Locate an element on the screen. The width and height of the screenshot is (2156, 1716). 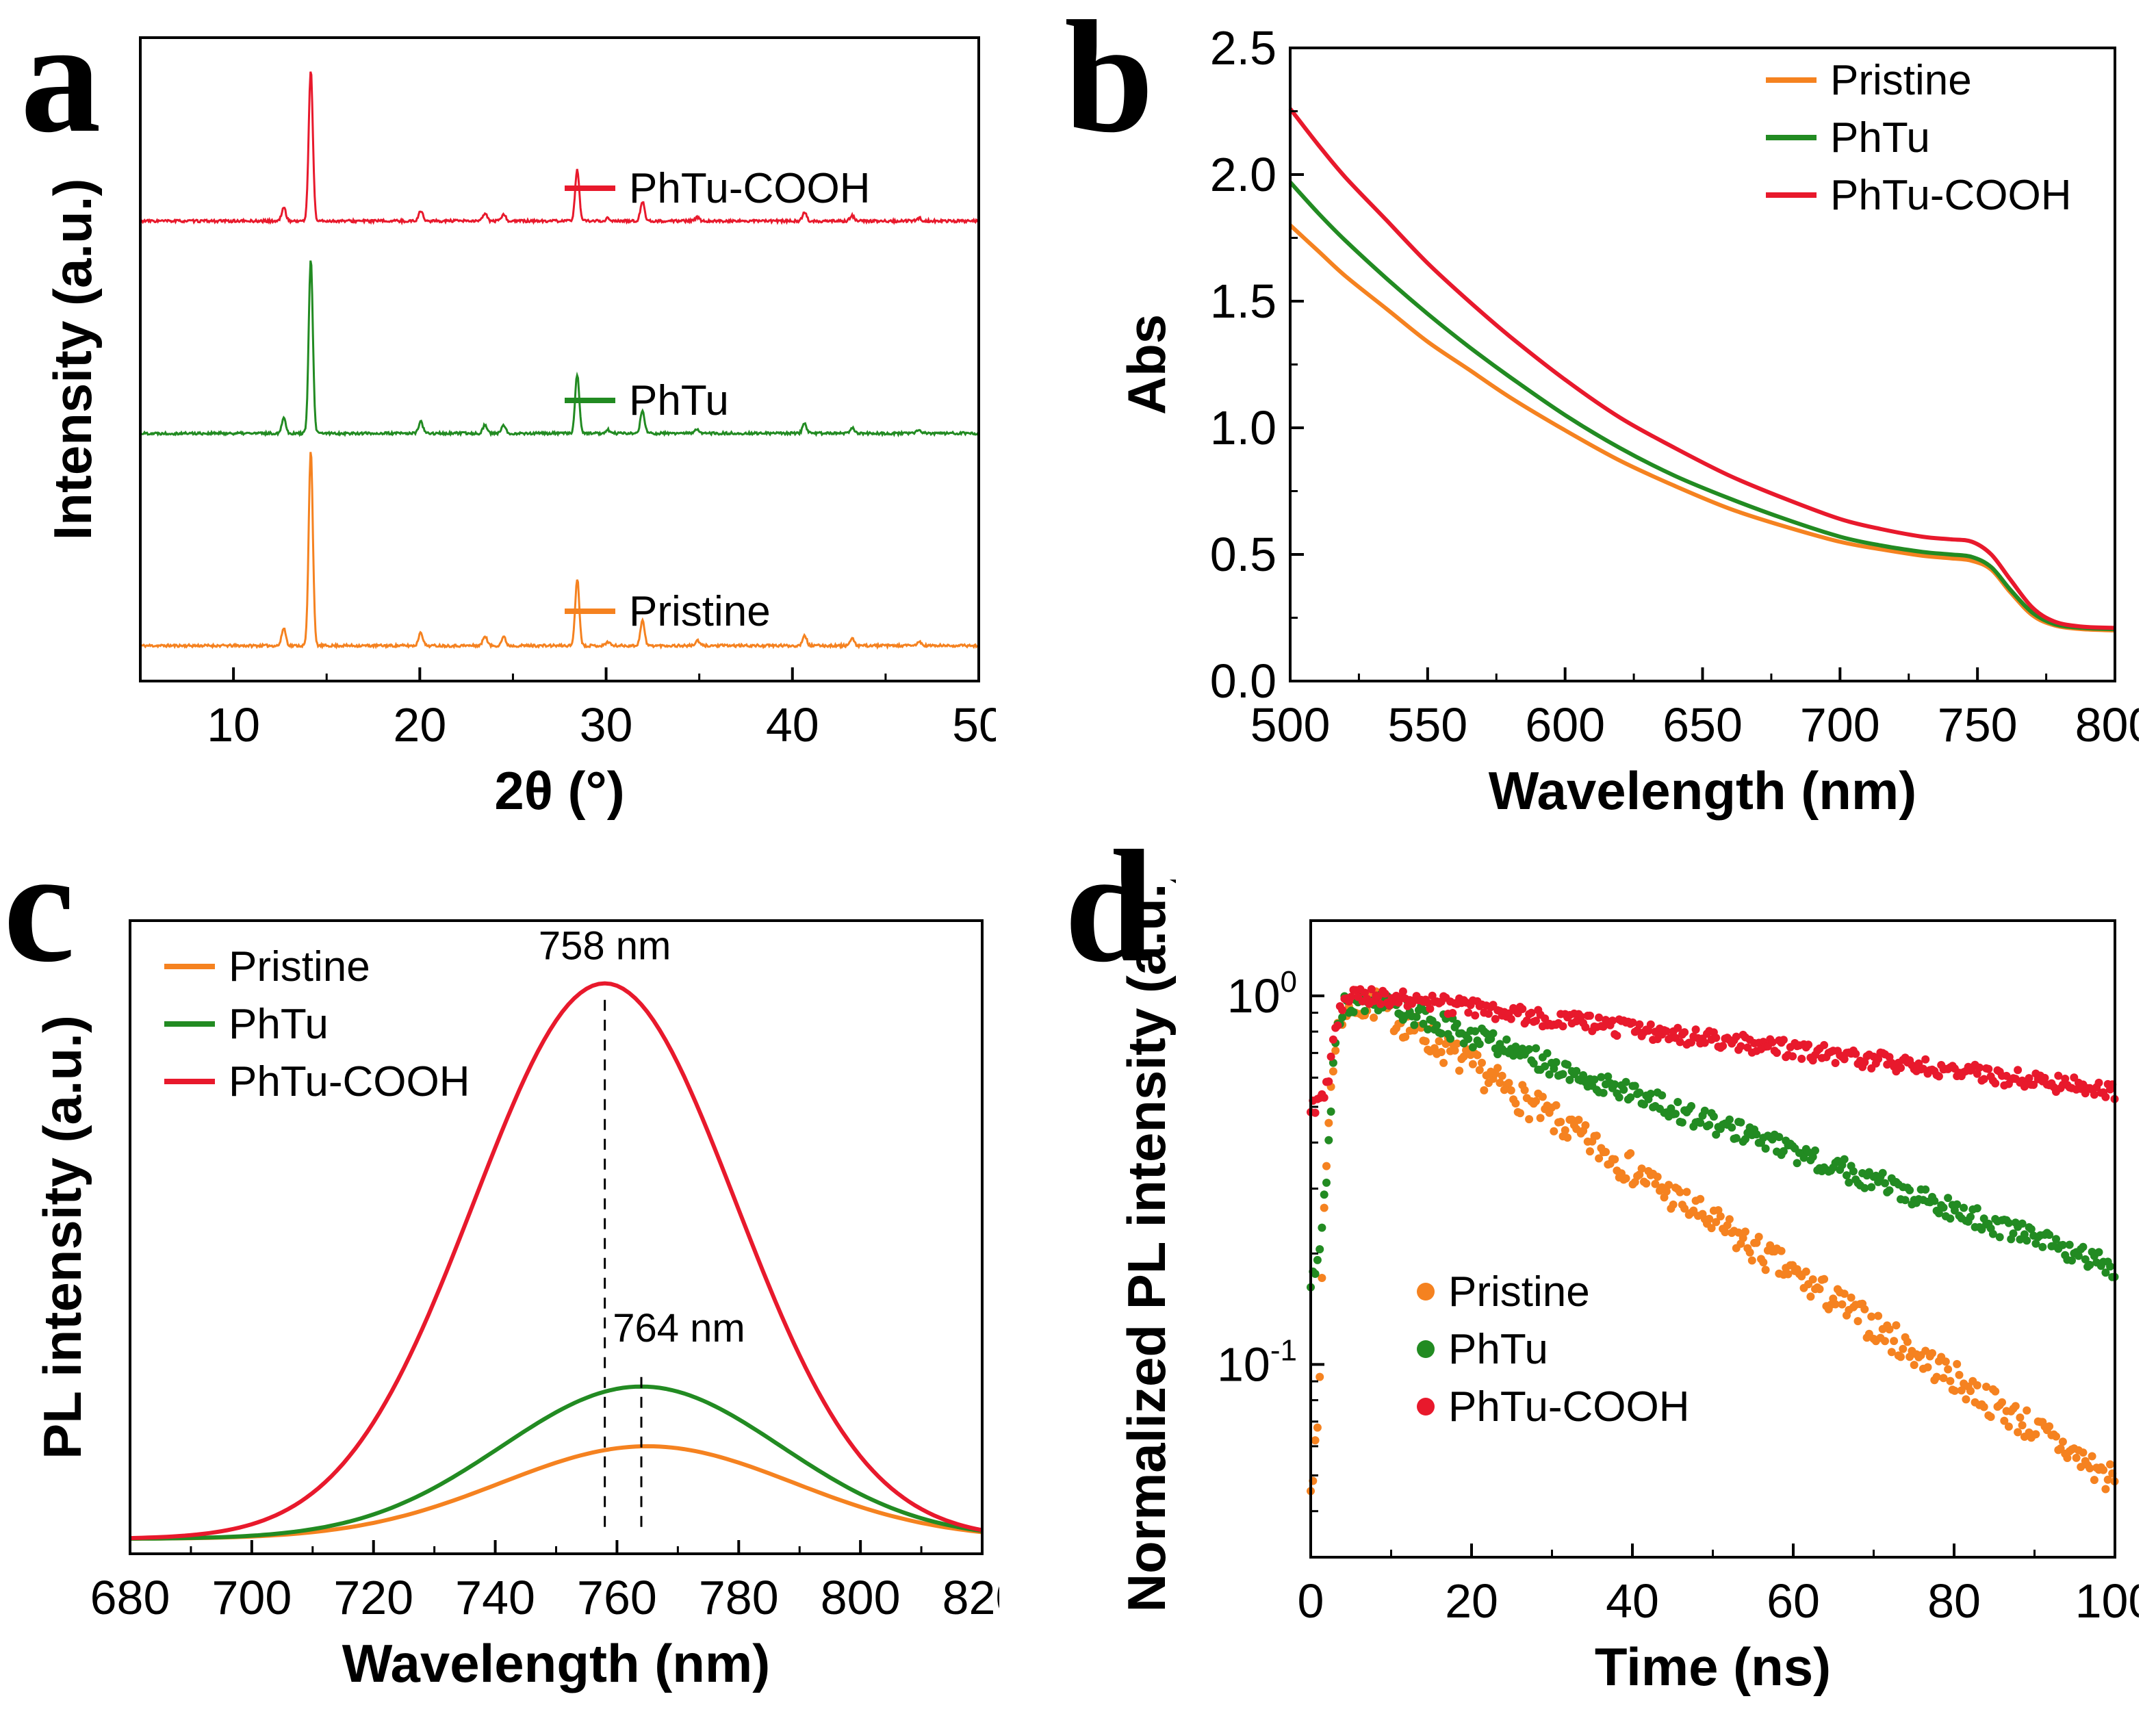
svg-text: Time (ns) is located at coordinates (1713, 1667).